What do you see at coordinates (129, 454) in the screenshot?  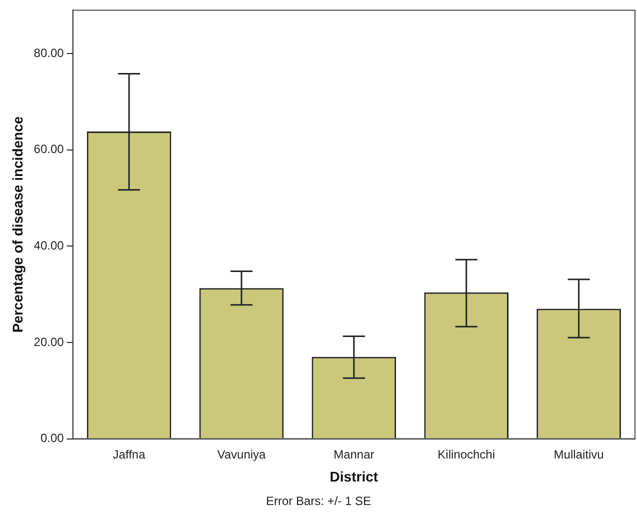 I see `x-tick-label: Jaffna` at bounding box center [129, 454].